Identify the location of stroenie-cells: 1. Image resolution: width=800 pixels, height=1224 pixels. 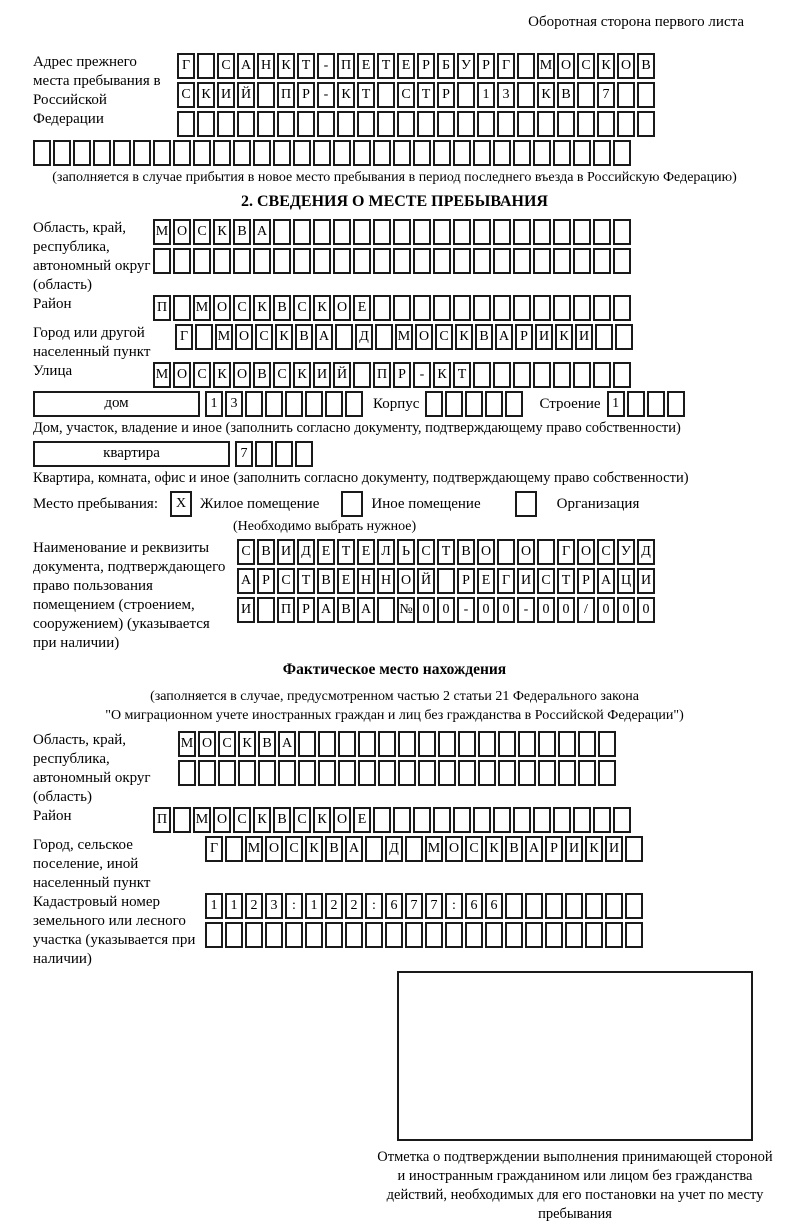
(646, 404).